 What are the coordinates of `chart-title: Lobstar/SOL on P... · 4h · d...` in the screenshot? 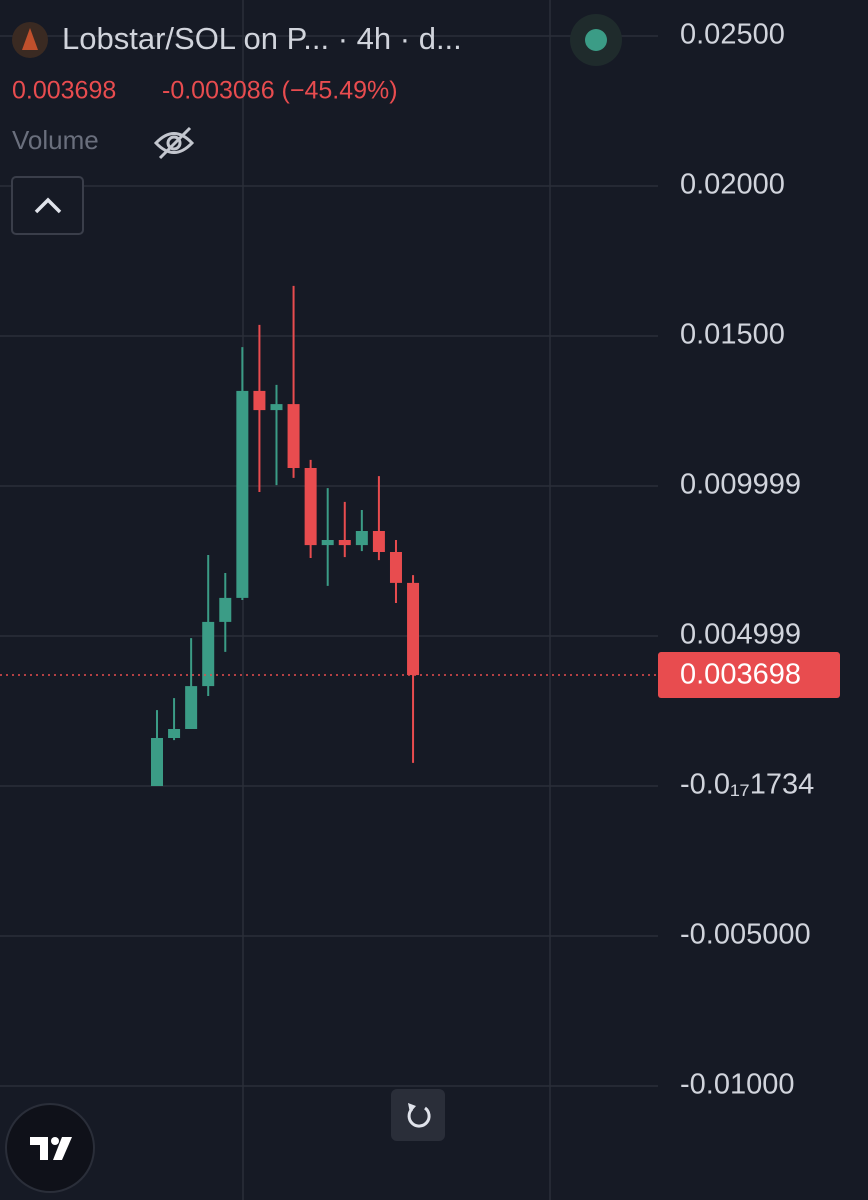 It's located at (262, 38).